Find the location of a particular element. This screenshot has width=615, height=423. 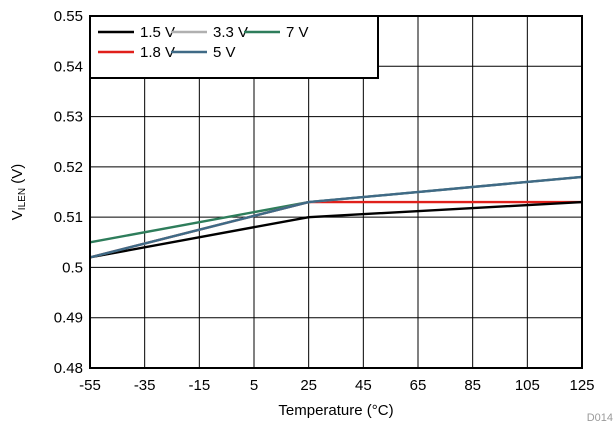

x-tick-label: 125 is located at coordinates (581, 385).